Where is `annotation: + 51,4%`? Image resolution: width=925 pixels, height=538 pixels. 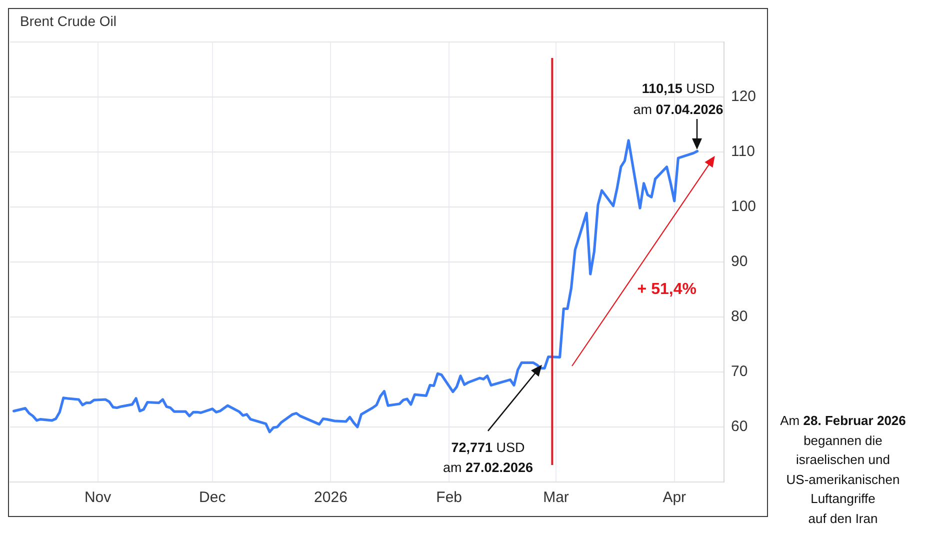 annotation: + 51,4% is located at coordinates (666, 289).